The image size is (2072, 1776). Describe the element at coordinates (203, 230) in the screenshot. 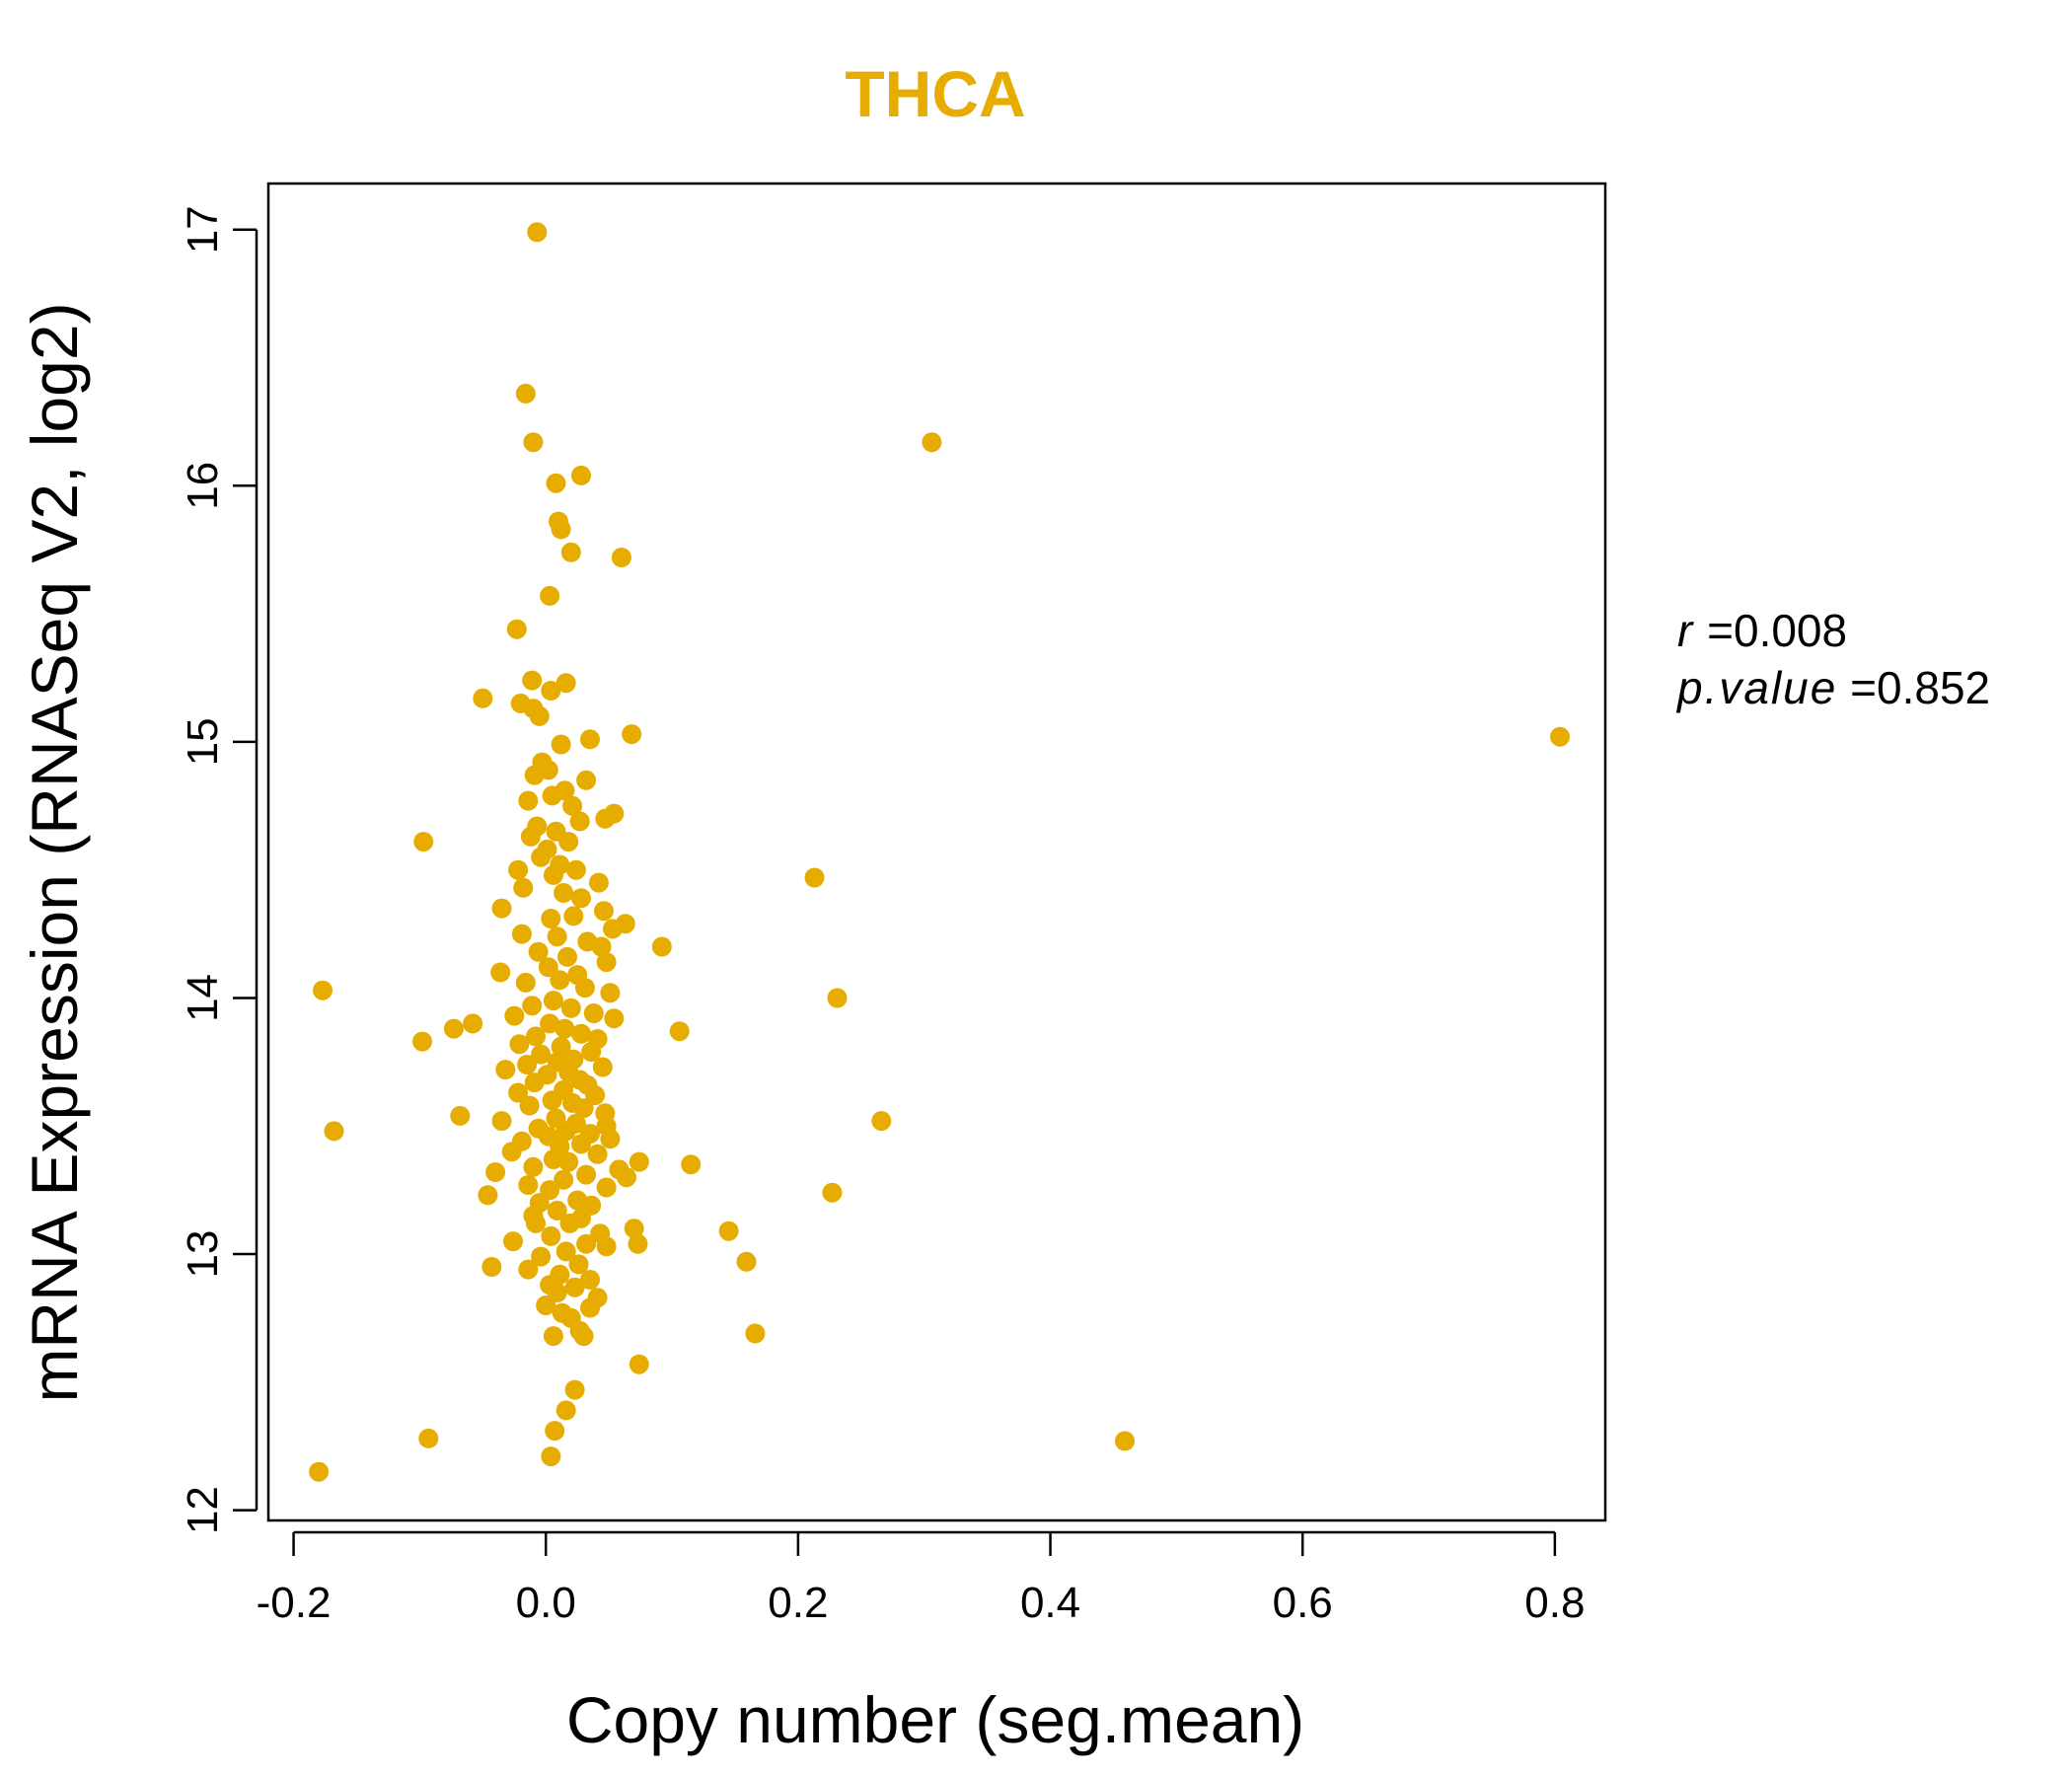

I see `y-tick-label-5: 17` at that location.